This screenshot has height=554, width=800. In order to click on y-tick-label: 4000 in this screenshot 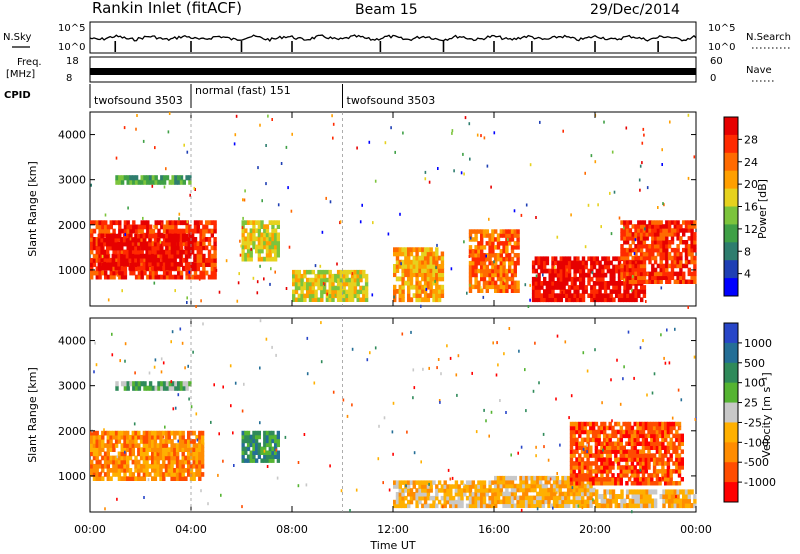, I will do `click(72, 341)`.